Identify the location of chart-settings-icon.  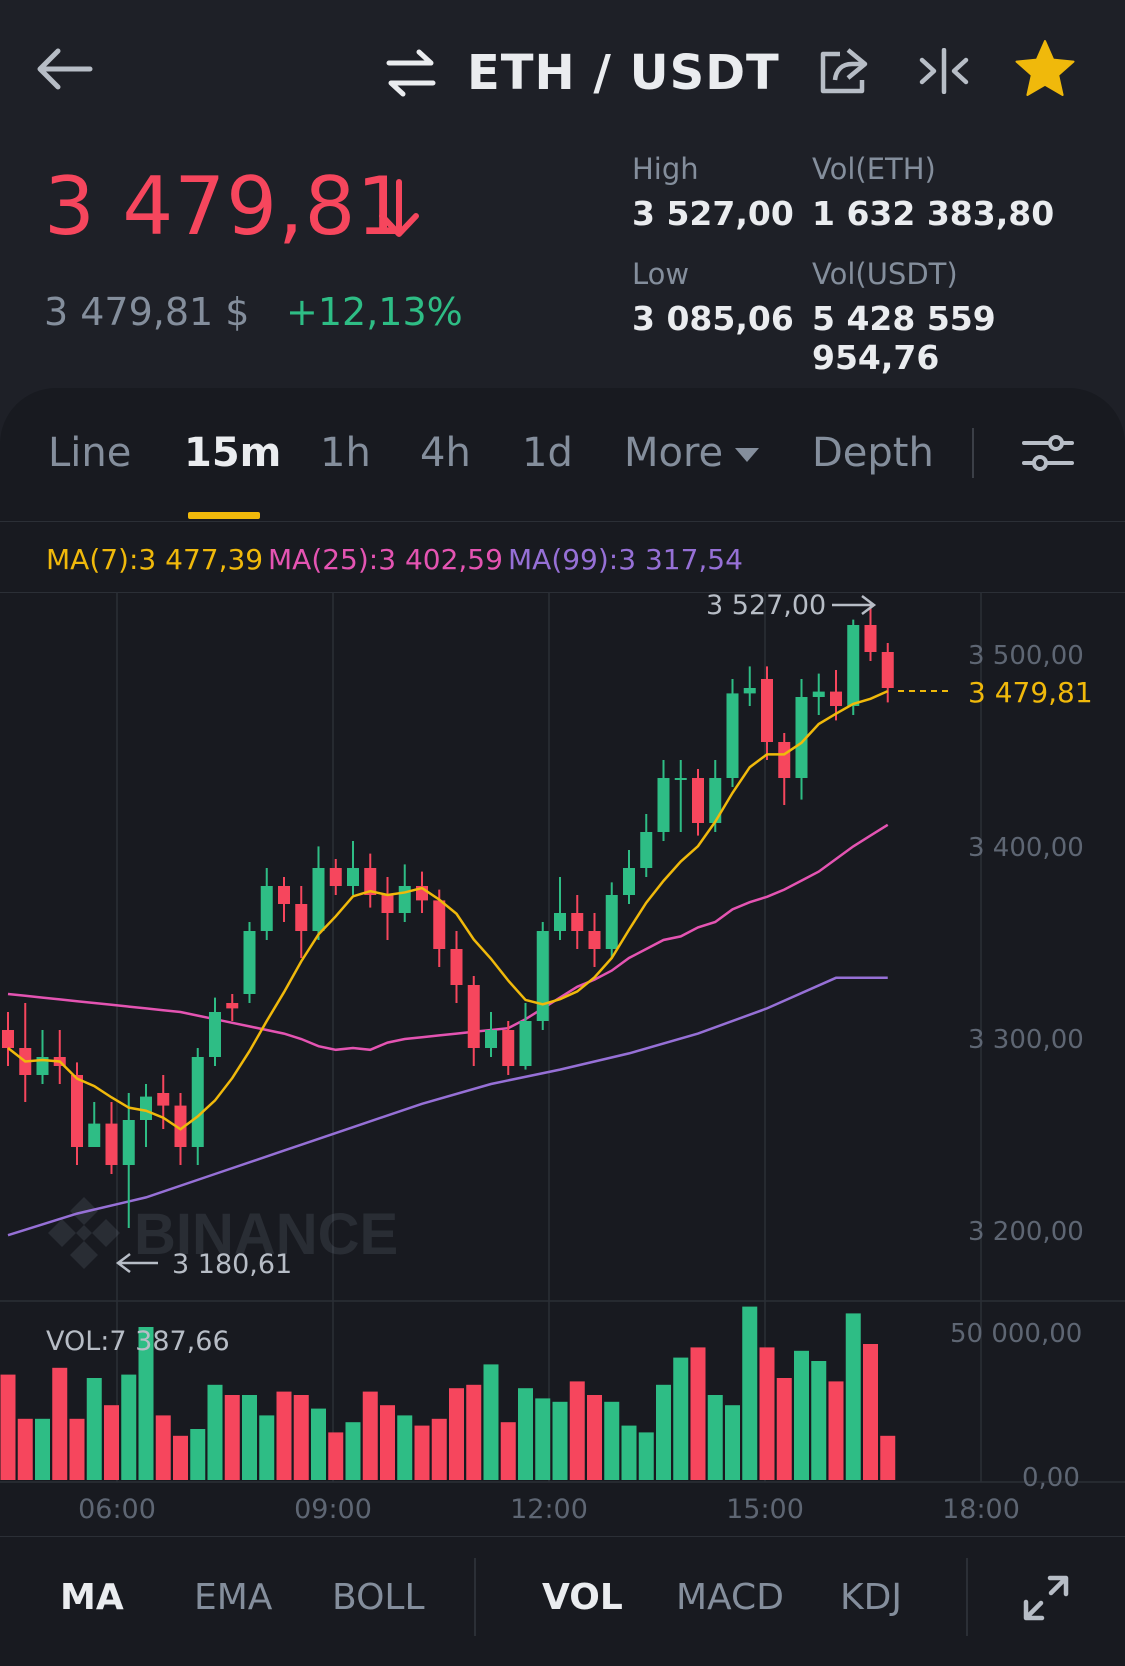
(1048, 453).